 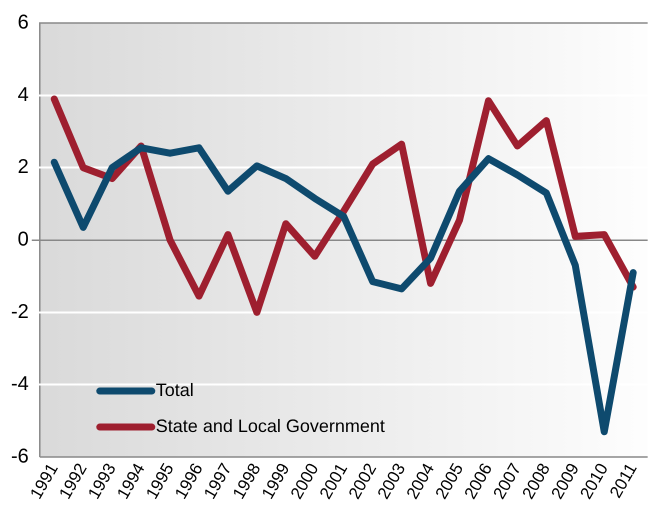 I want to click on legend-label: State and Local Government, so click(x=270, y=426).